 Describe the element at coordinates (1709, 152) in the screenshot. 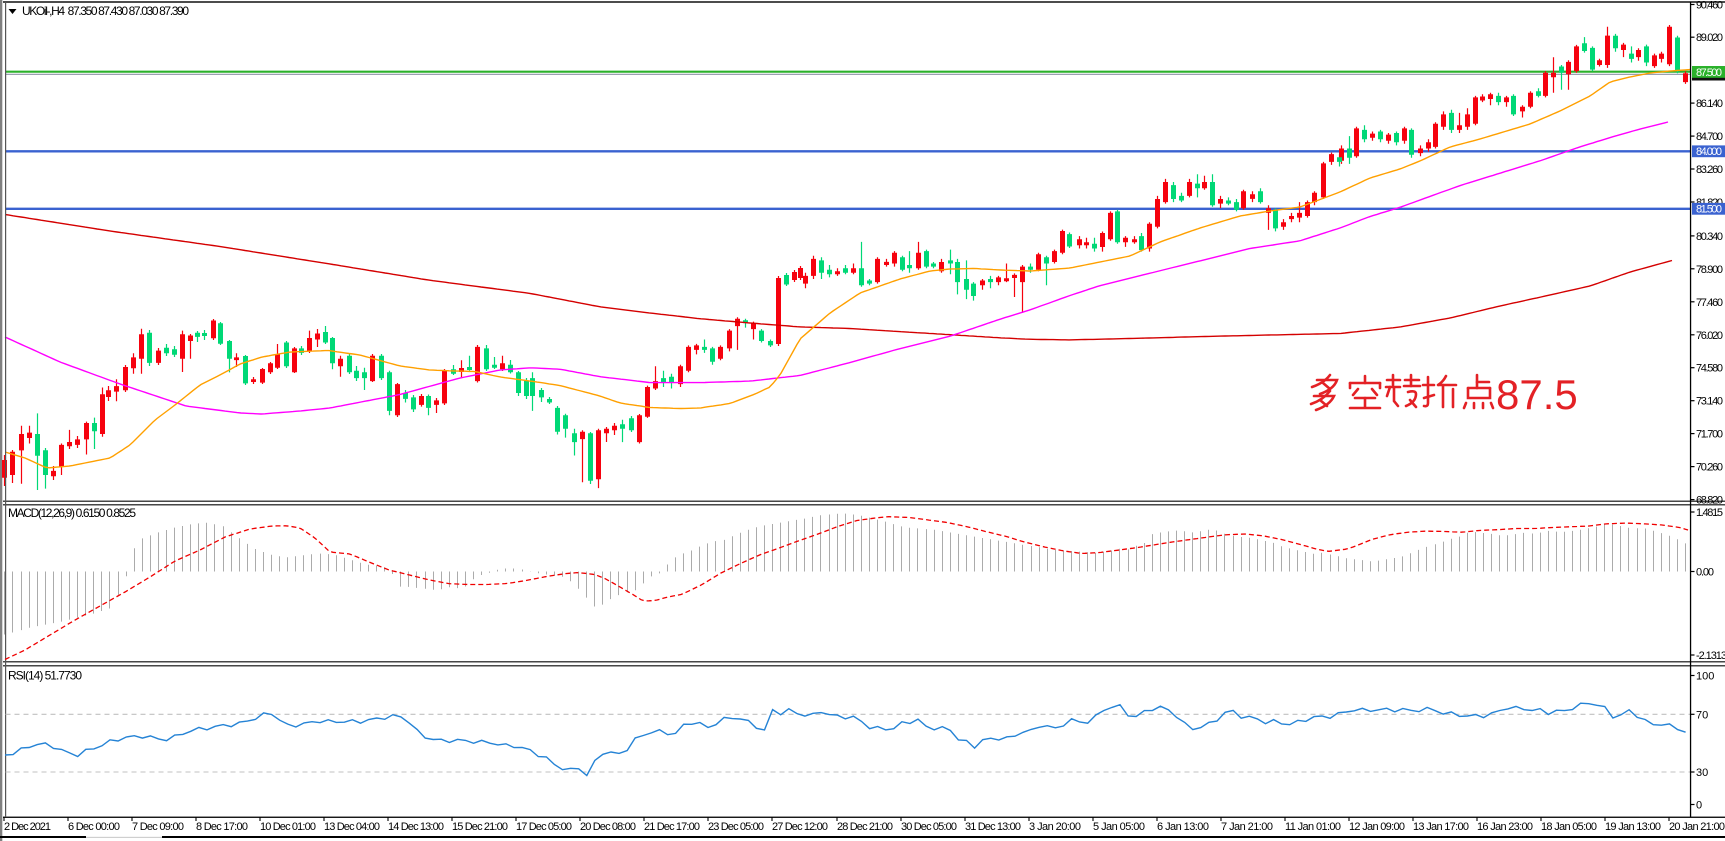

I see `svg-text: 84.000` at that location.